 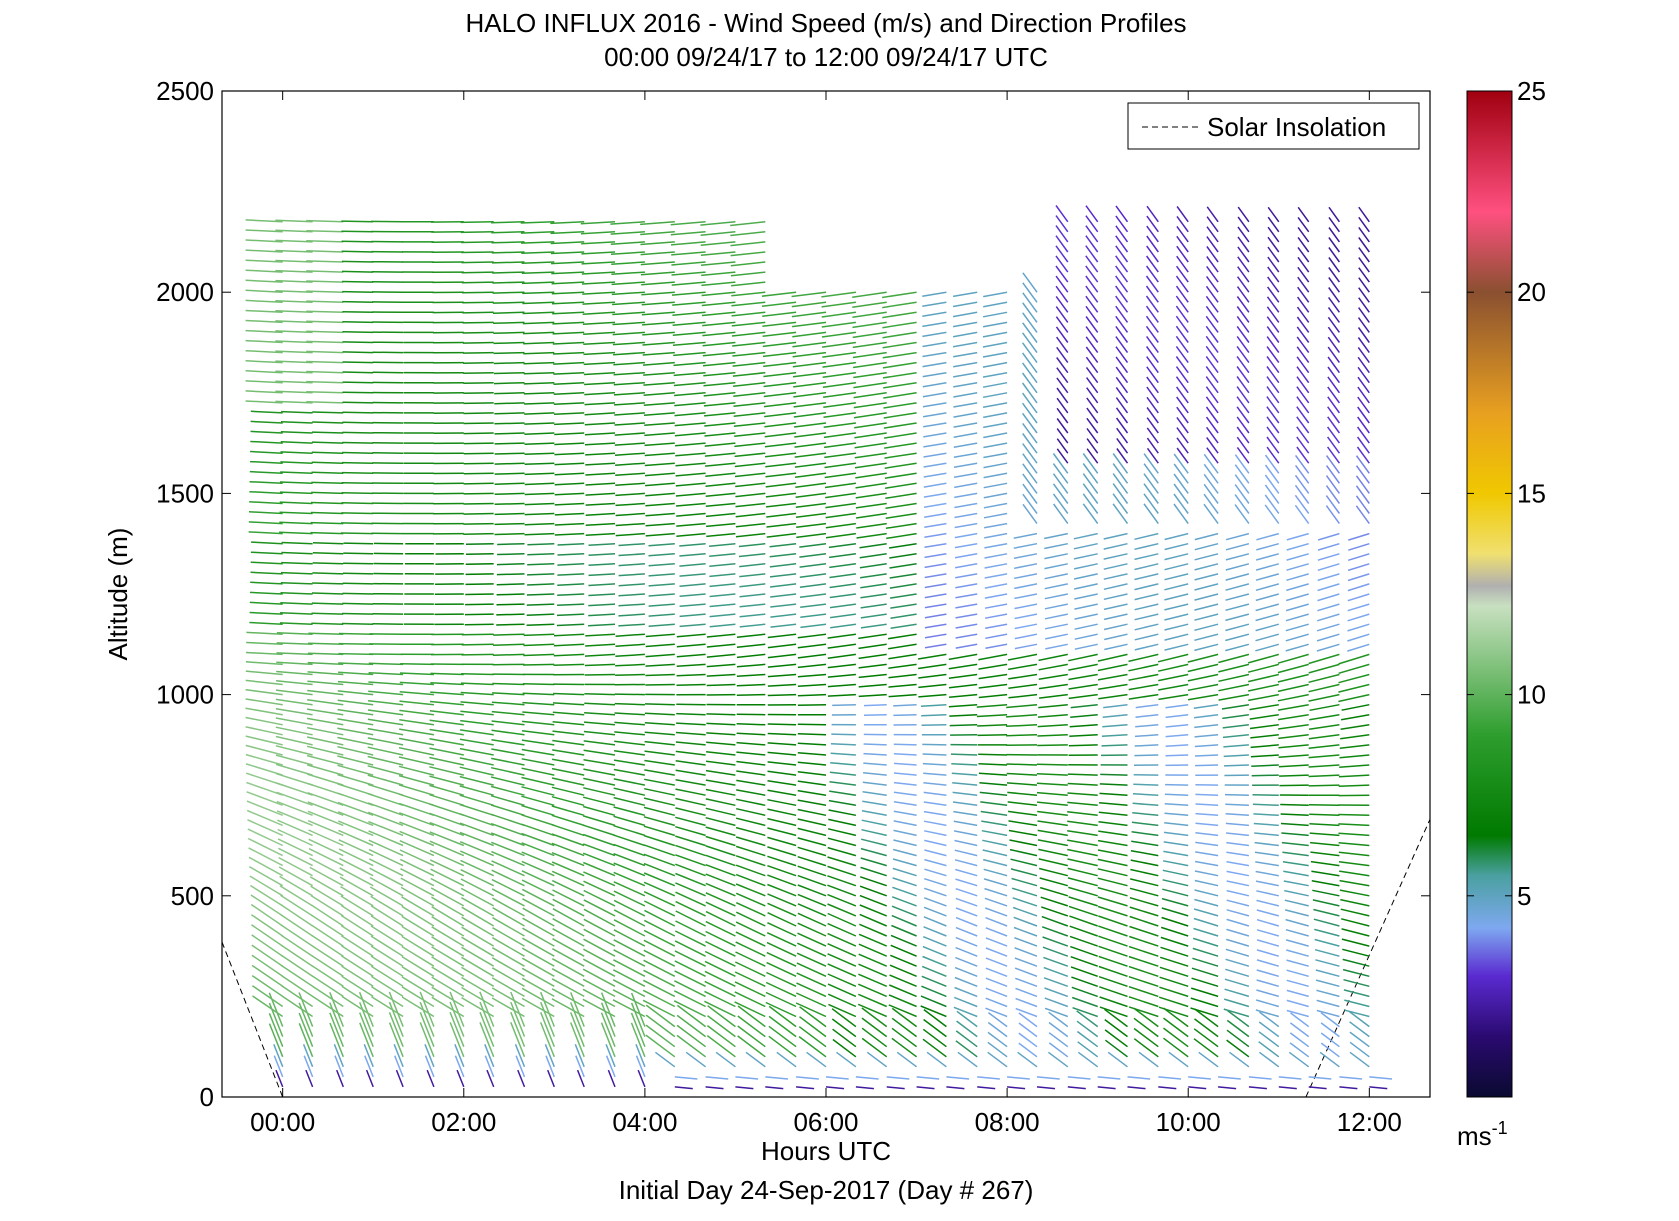 I want to click on x-tick-label: 02:00, so click(x=463, y=1122).